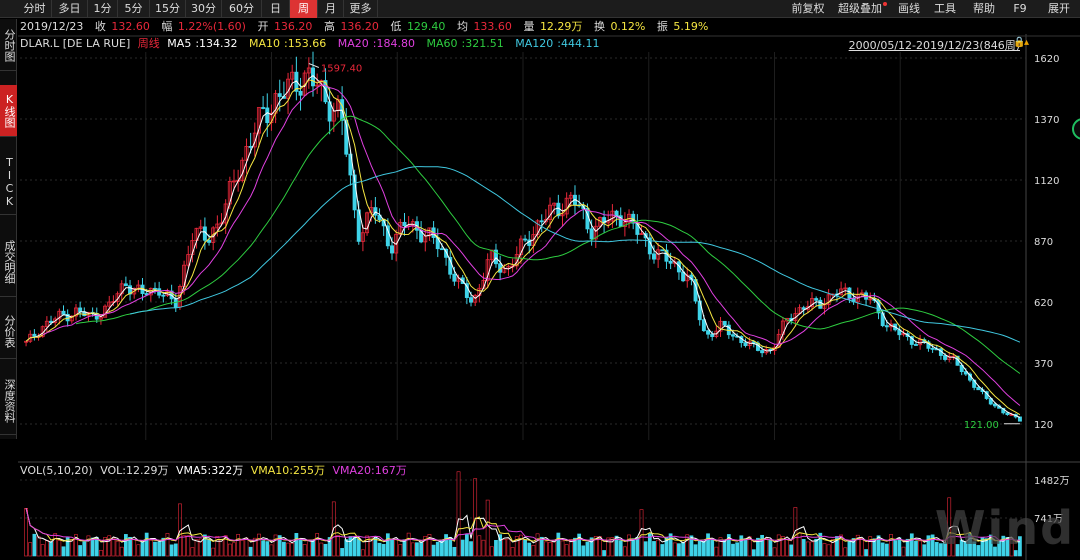 Image resolution: width=1080 pixels, height=560 pixels. What do you see at coordinates (8, 46) in the screenshot?
I see `sidebar-item-fenshi: 分时图` at bounding box center [8, 46].